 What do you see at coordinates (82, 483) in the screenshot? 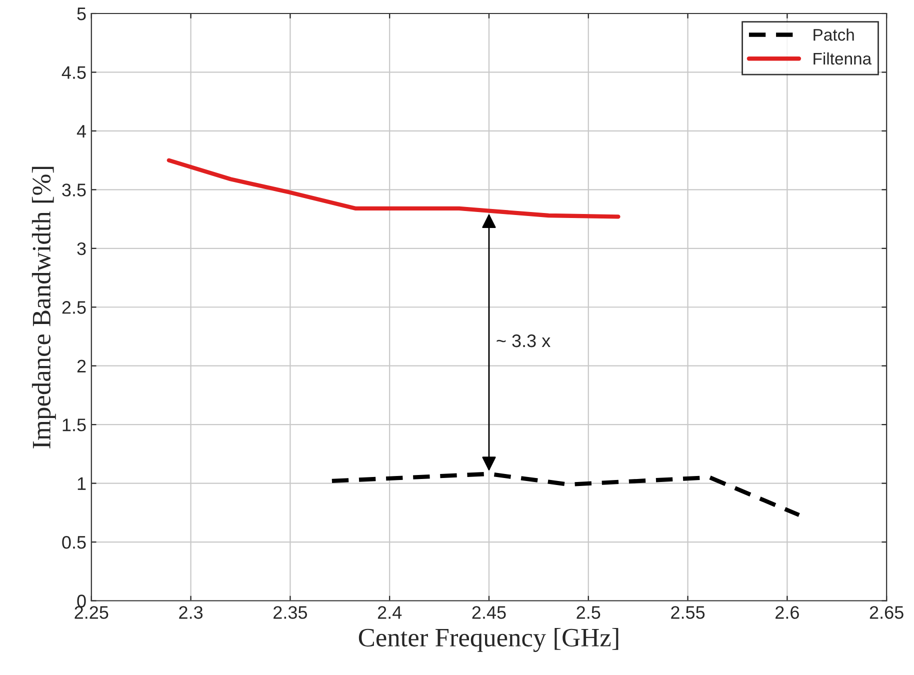
I see `y-tick-label: 1` at bounding box center [82, 483].